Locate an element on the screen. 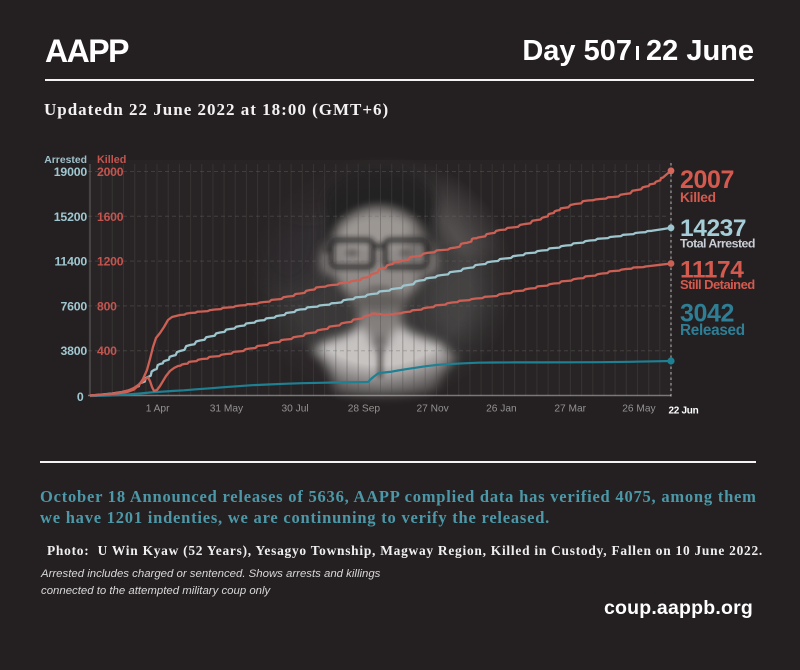 Image resolution: width=800 pixels, height=670 pixels. svg-text: 0 is located at coordinates (80, 397).